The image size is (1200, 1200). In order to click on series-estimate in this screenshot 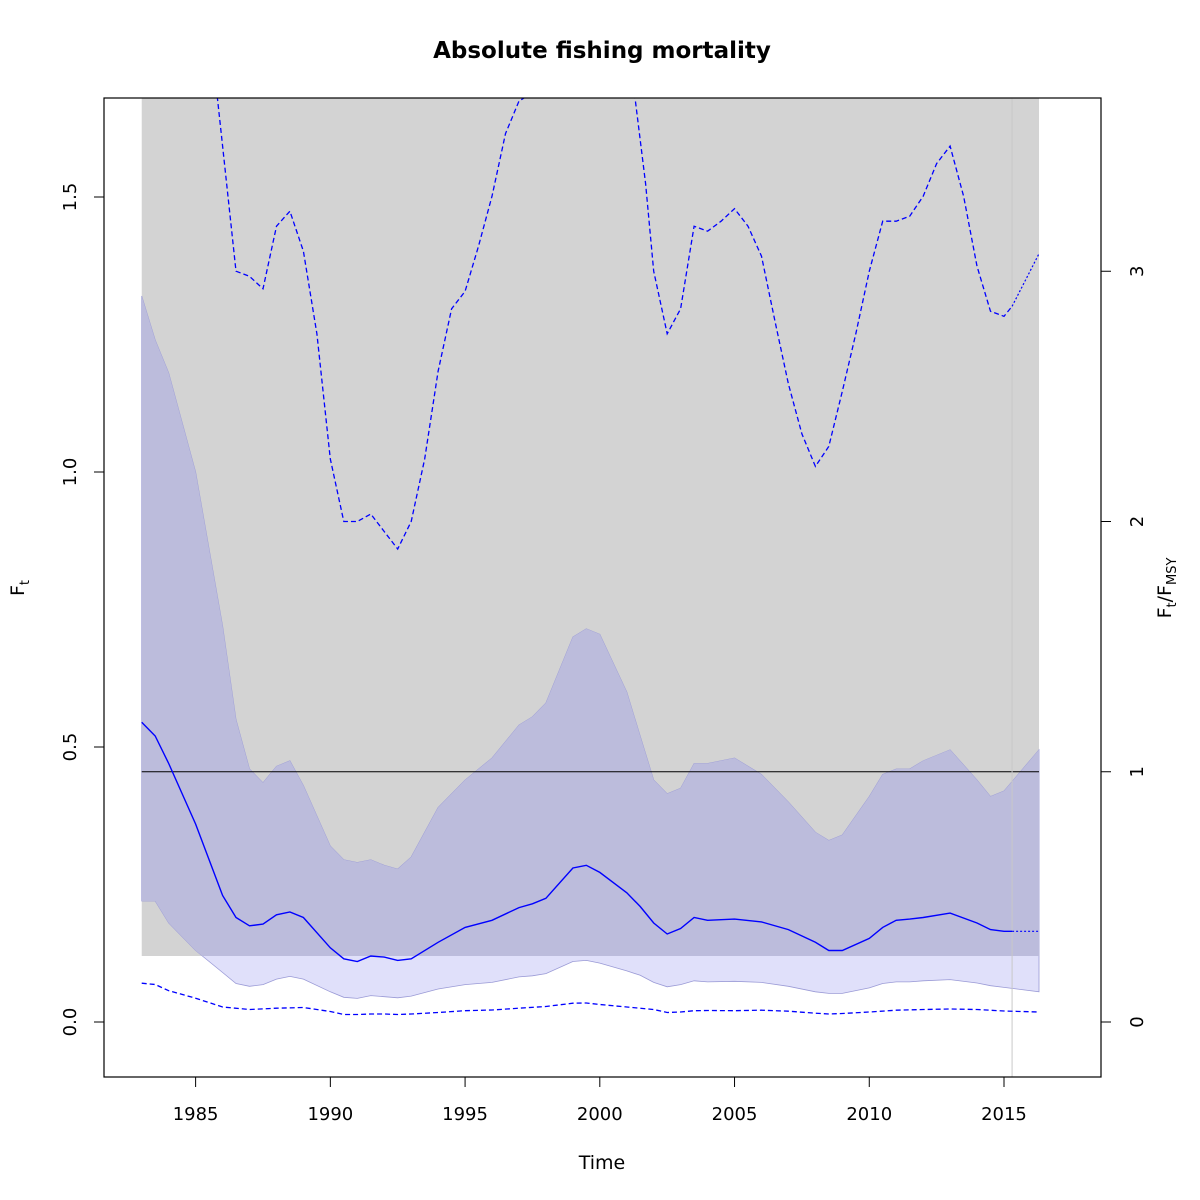, I will do `click(577, 842)`.